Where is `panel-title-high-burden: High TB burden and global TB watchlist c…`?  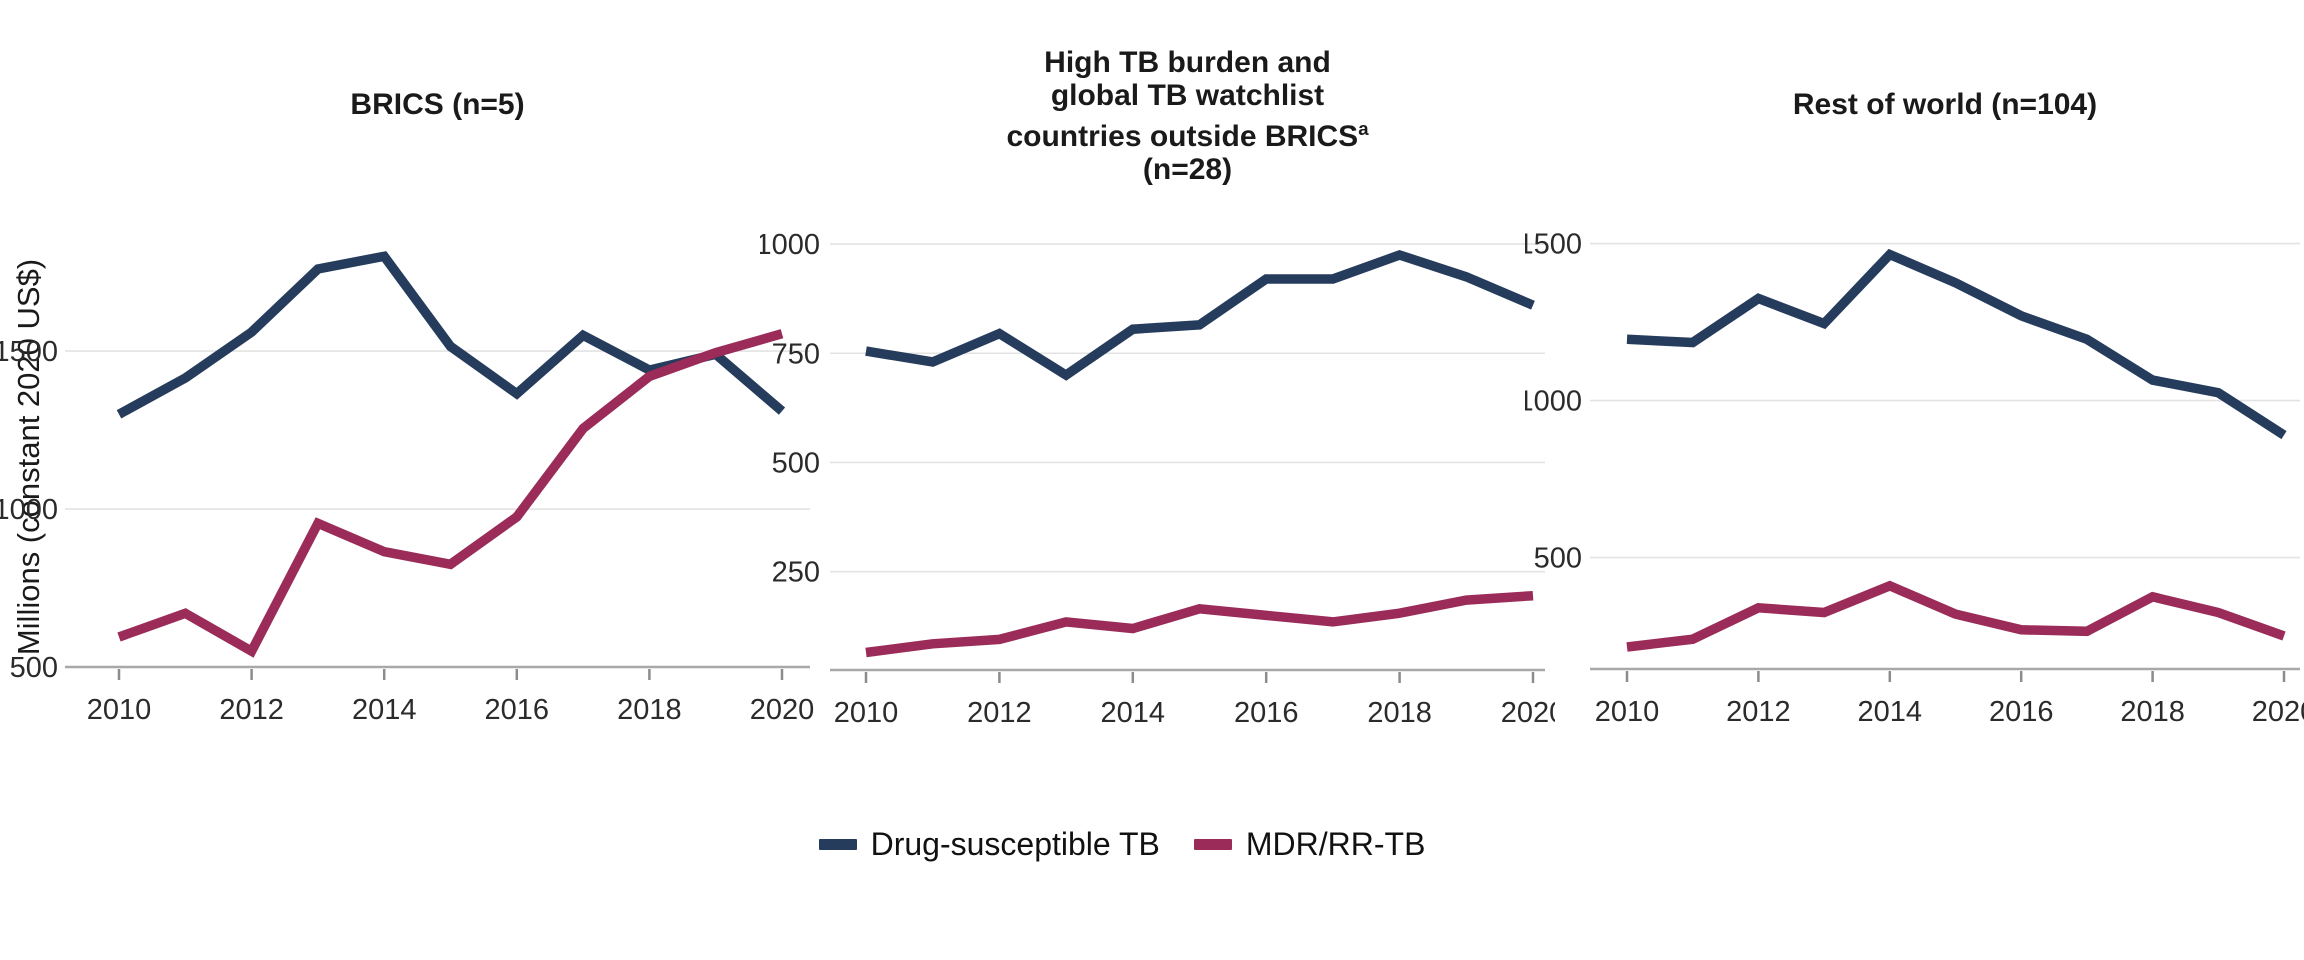 panel-title-high-burden: High TB burden and global TB watchlist c… is located at coordinates (1187, 116).